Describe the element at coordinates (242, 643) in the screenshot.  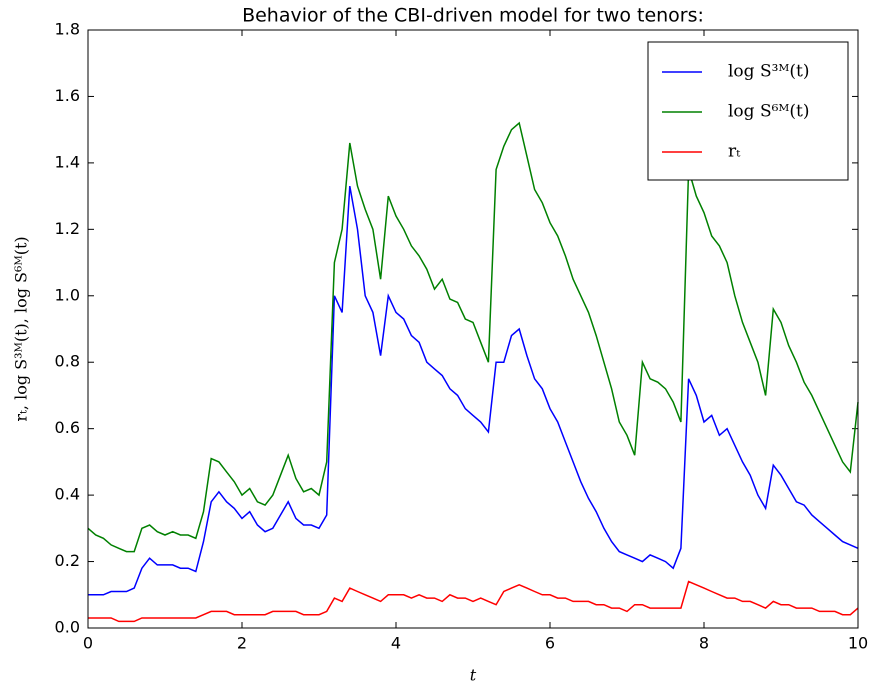
I see `x-tick-label: 2` at that location.